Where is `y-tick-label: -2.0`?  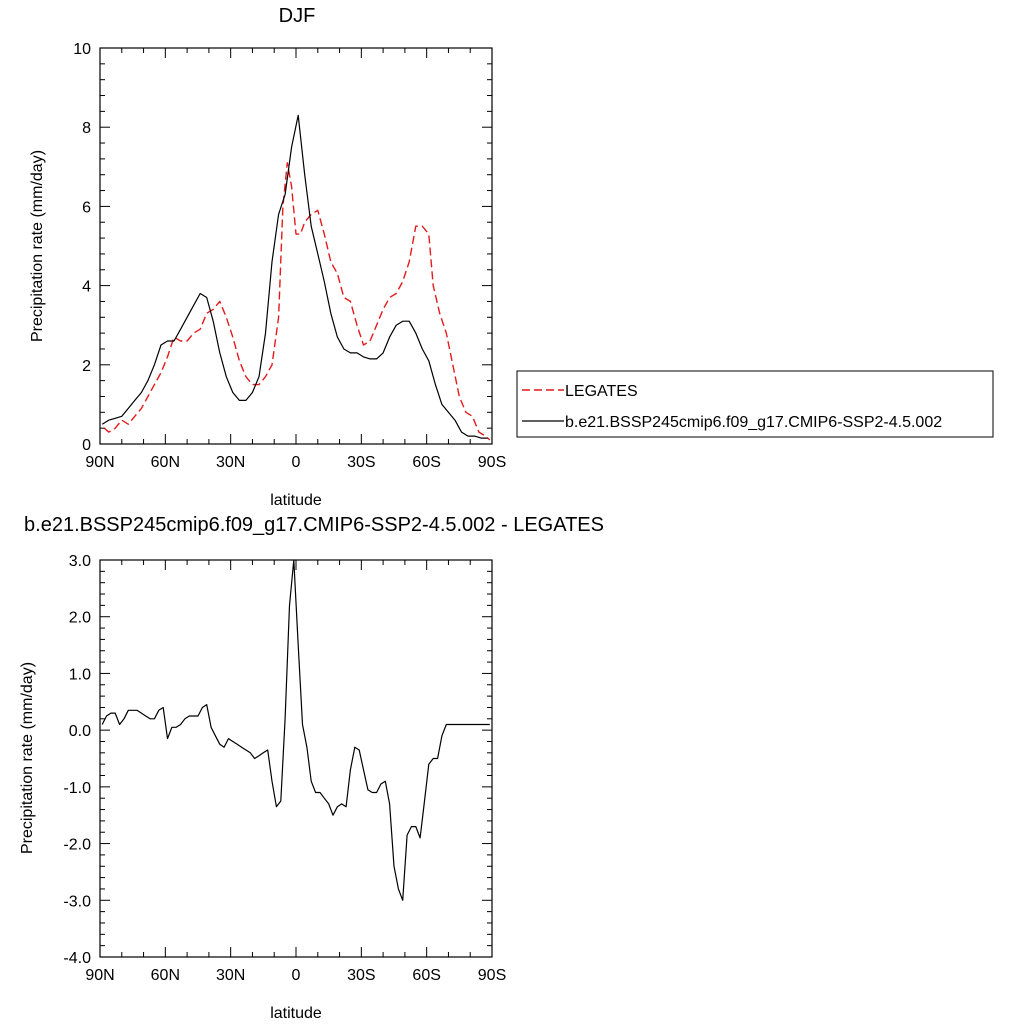
y-tick-label: -2.0 is located at coordinates (77, 845).